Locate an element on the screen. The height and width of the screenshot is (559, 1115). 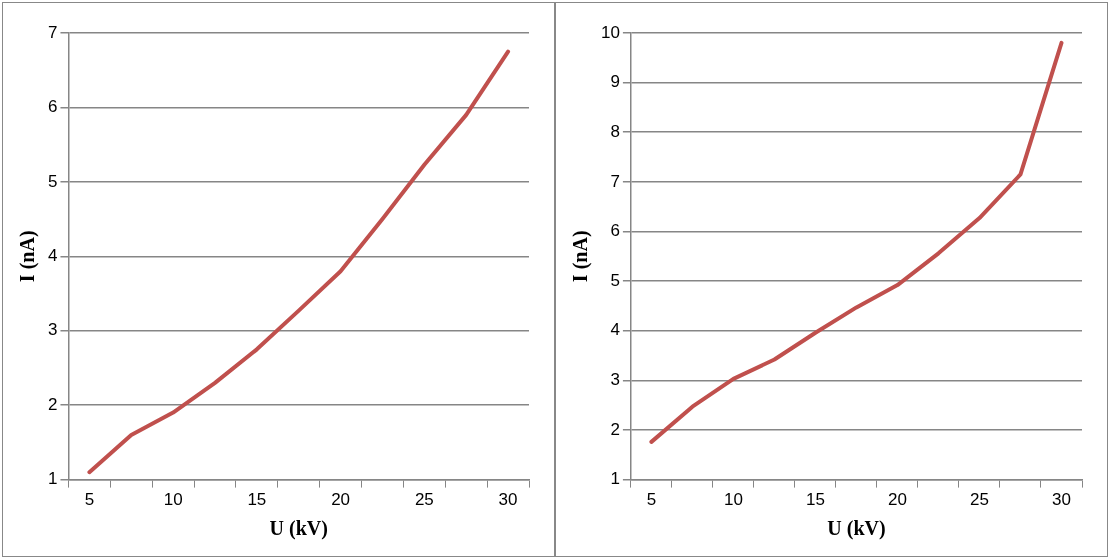
y-tick-label: 10 is located at coordinates (610, 32).